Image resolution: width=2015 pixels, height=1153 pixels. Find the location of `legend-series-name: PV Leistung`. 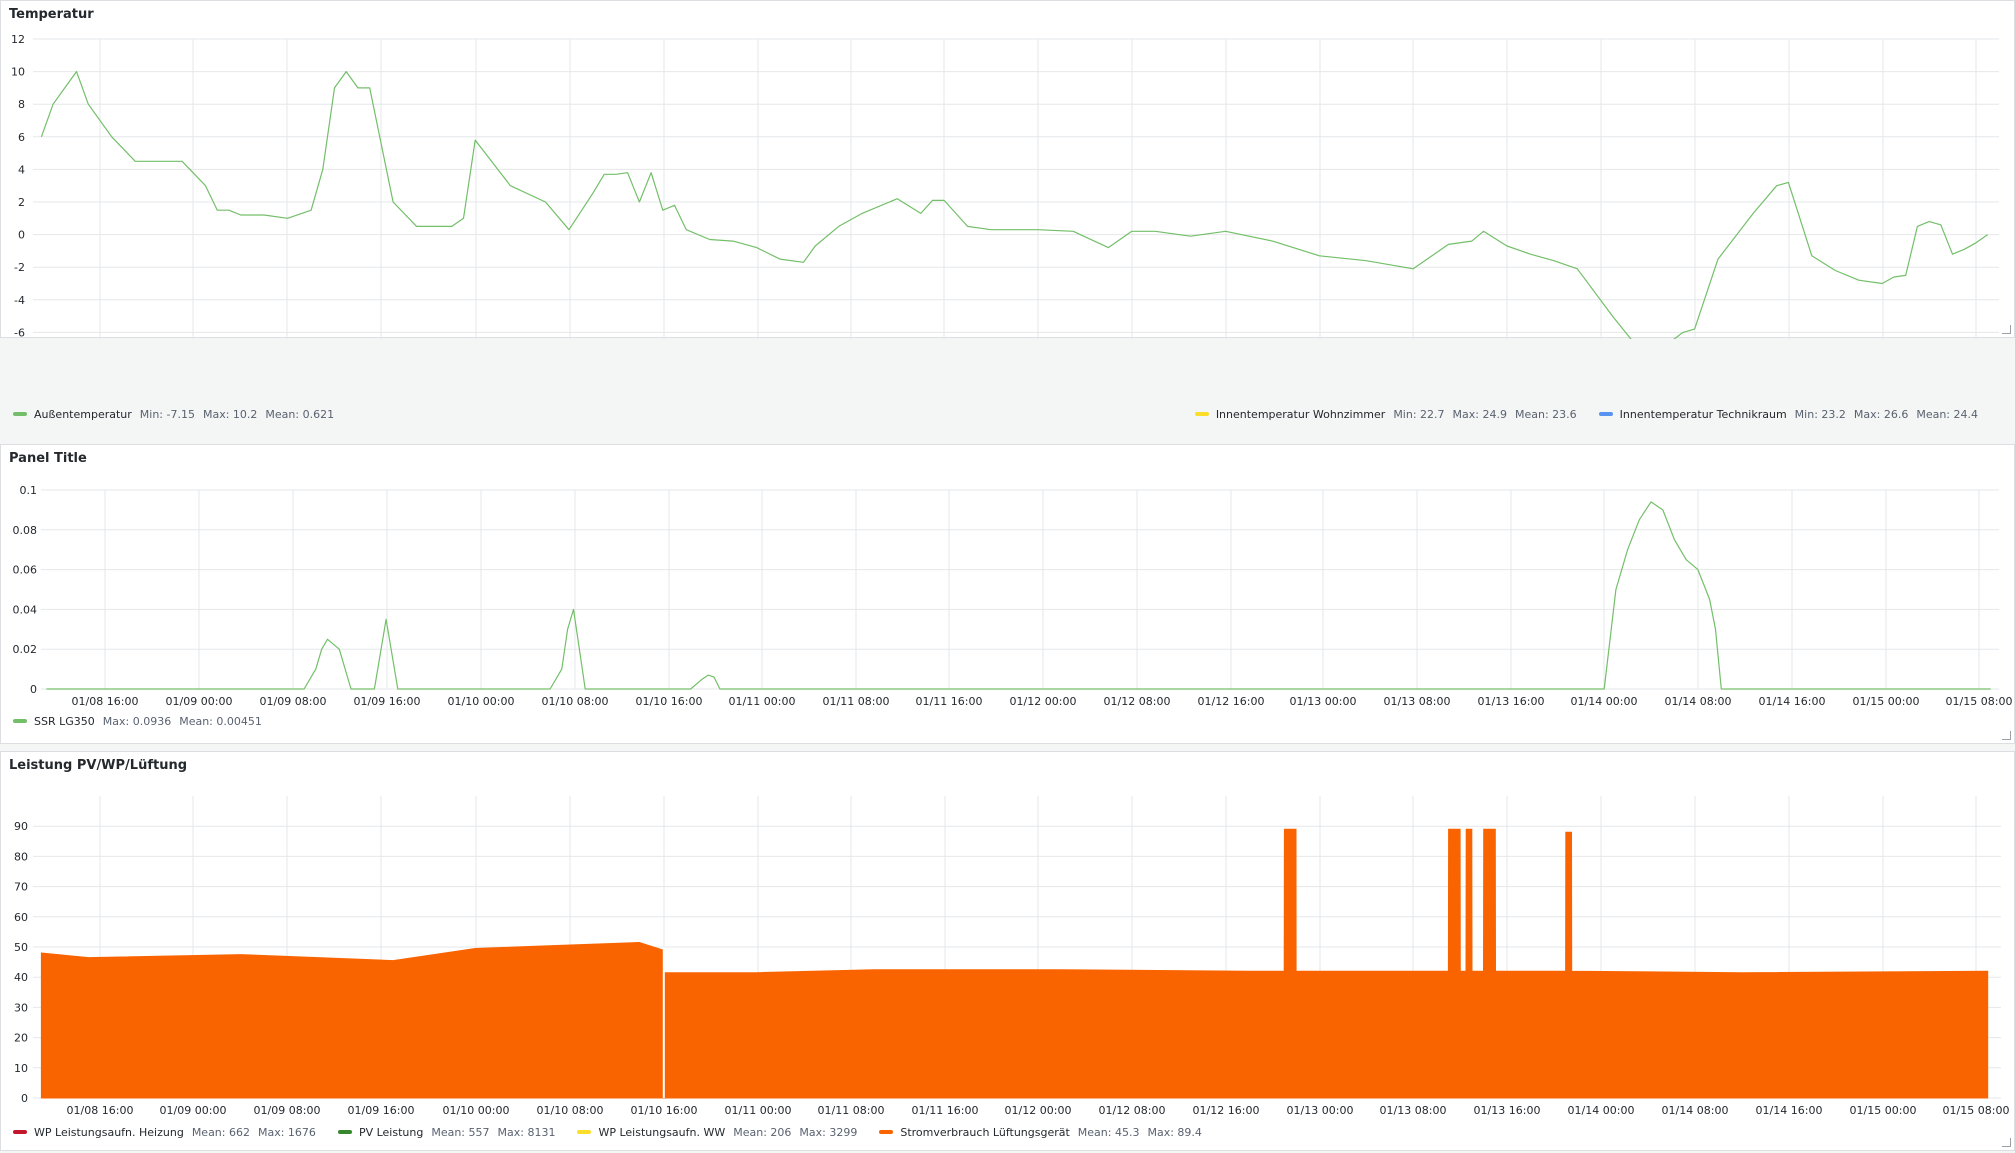

legend-series-name: PV Leistung is located at coordinates (391, 1132).